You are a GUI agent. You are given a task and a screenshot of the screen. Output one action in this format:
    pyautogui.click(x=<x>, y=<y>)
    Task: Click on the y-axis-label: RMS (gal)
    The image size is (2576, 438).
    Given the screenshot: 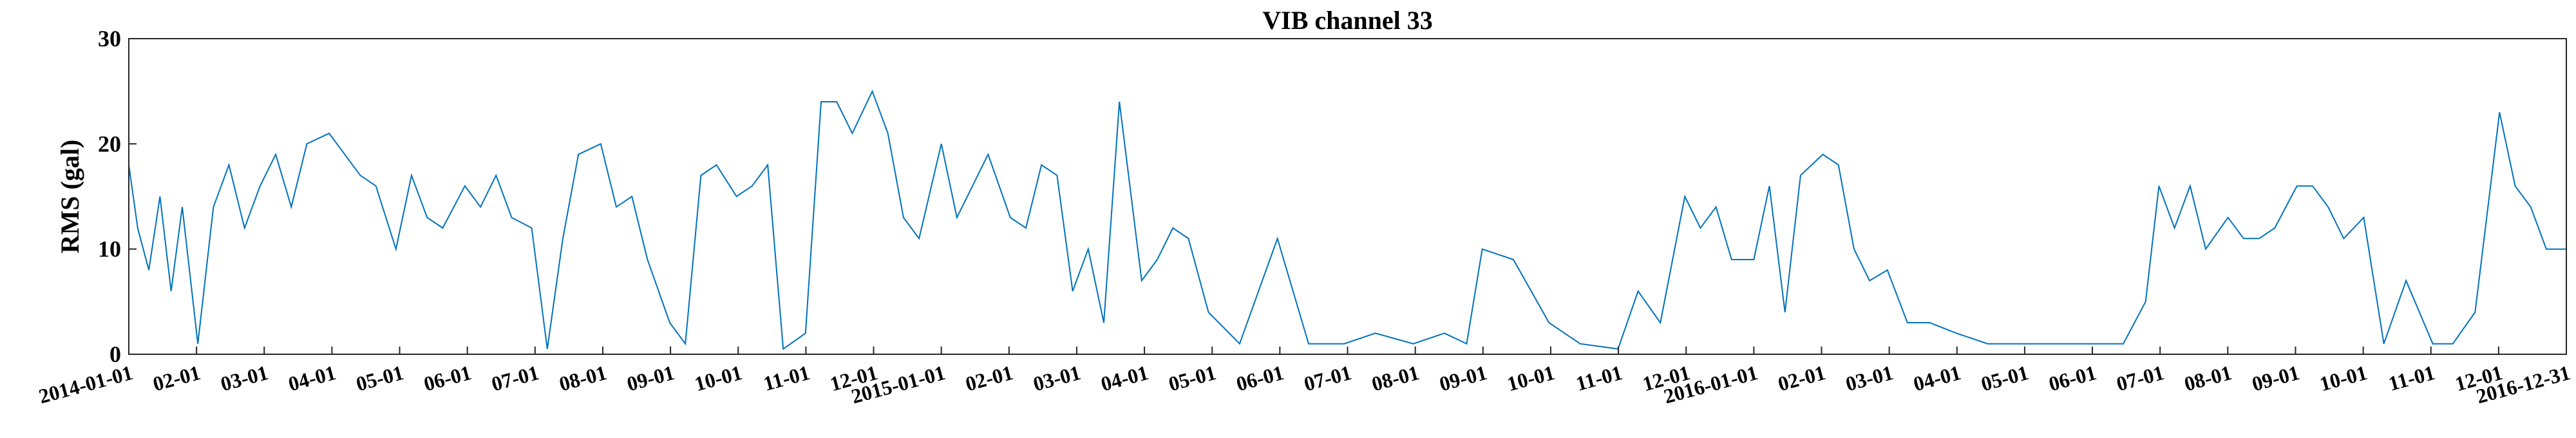 What is the action you would take?
    pyautogui.click(x=69, y=197)
    